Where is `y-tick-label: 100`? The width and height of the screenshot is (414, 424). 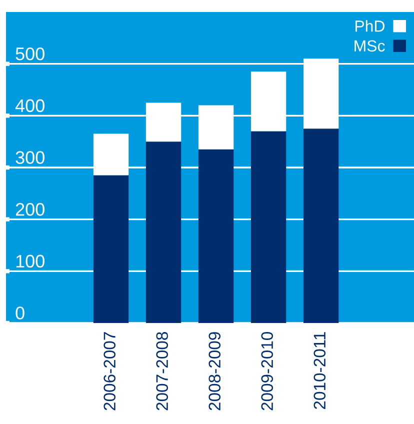
y-tick-label: 100 is located at coordinates (30, 261).